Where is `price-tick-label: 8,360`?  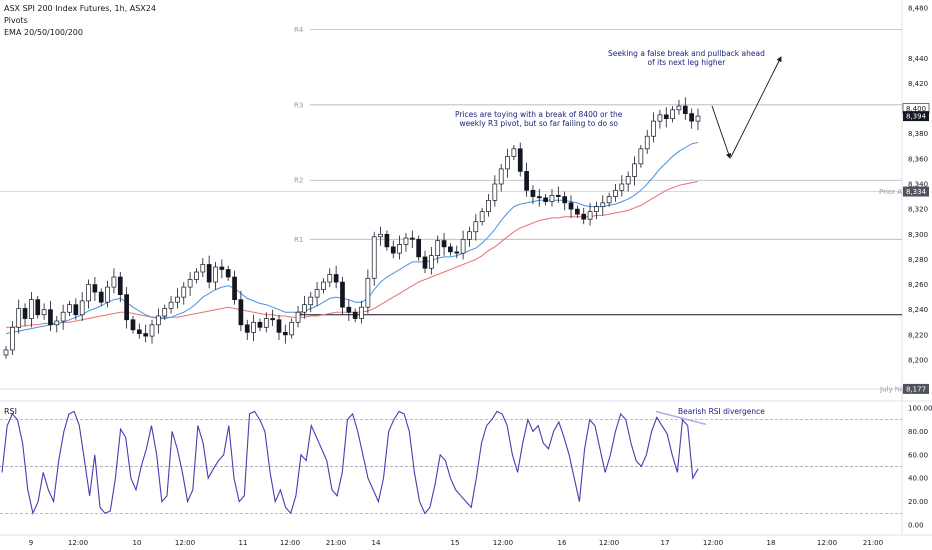 price-tick-label: 8,360 is located at coordinates (918, 159).